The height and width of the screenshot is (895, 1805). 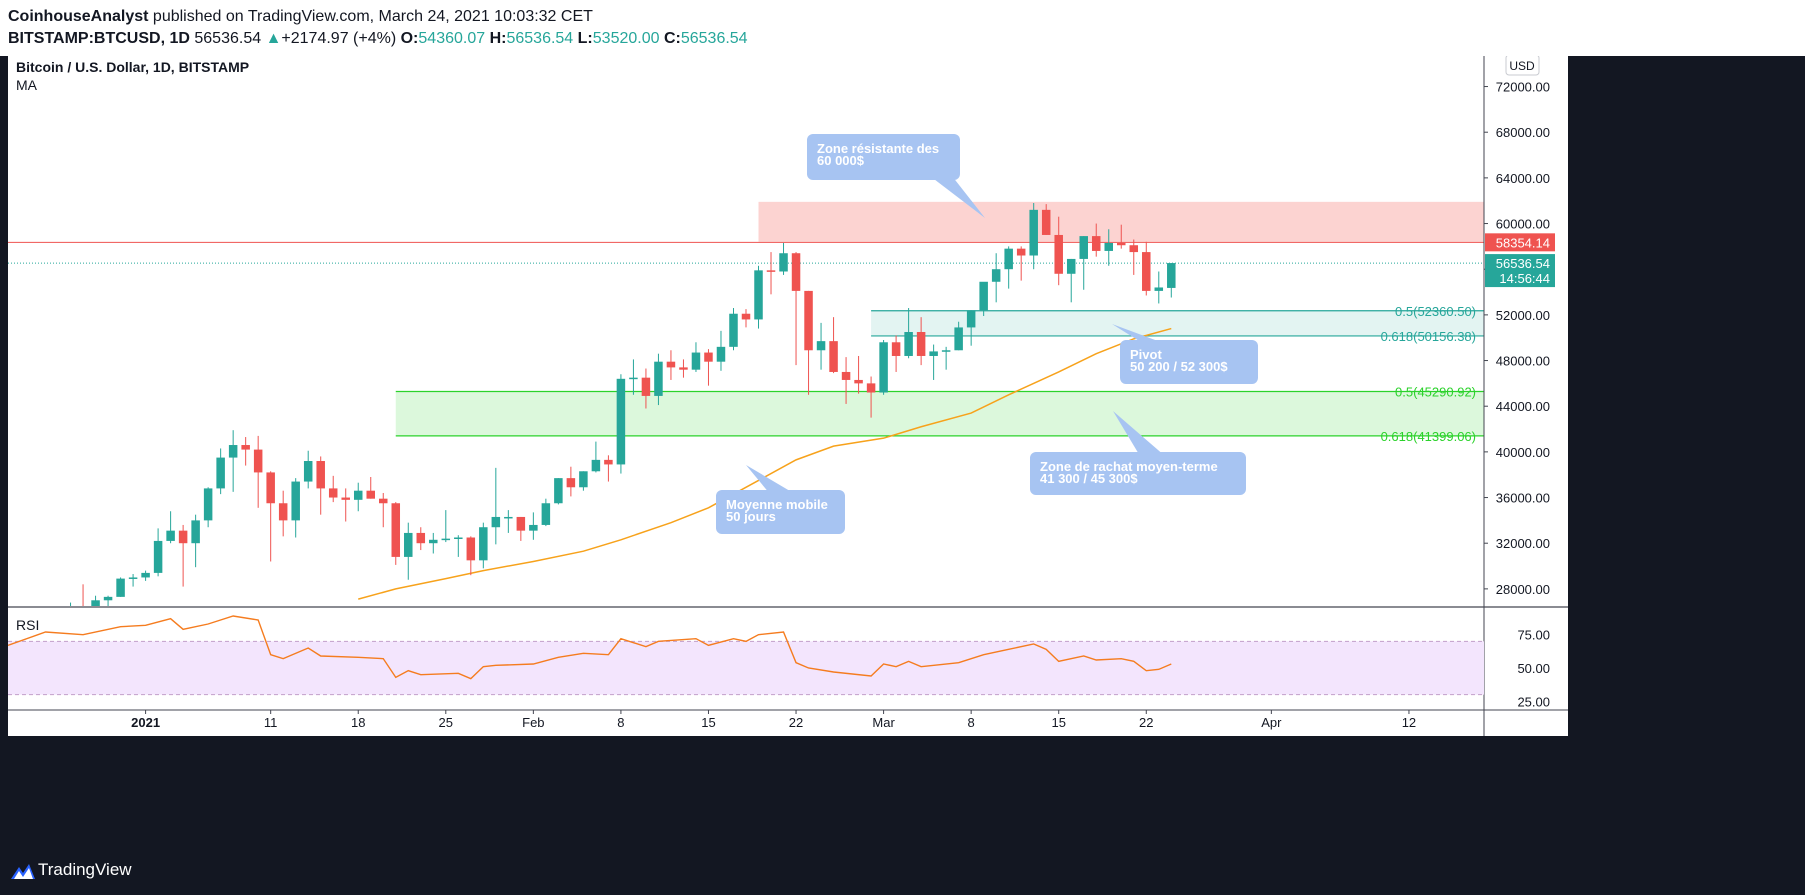 I want to click on zone-resistance, so click(x=1146, y=221).